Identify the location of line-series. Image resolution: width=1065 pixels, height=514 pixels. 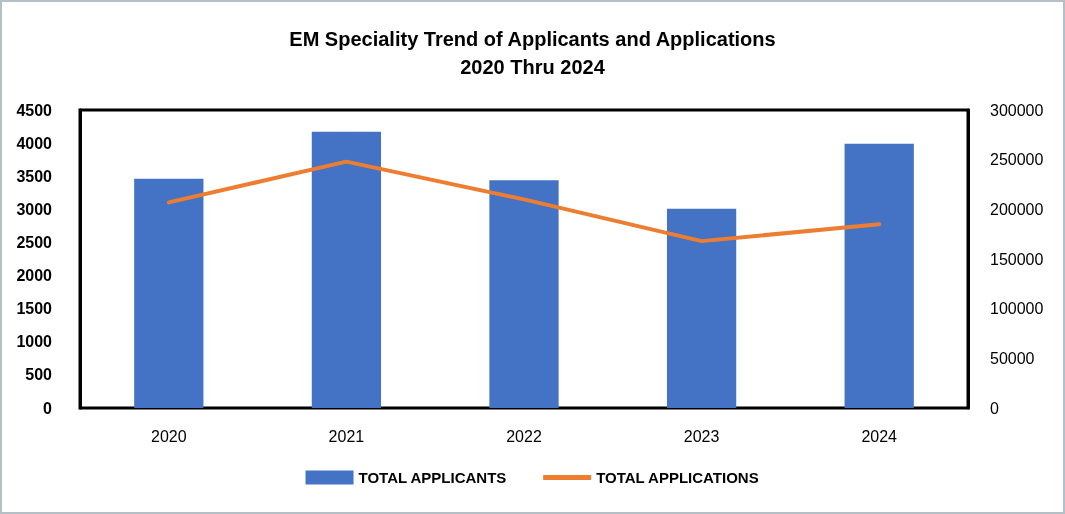
(524, 201).